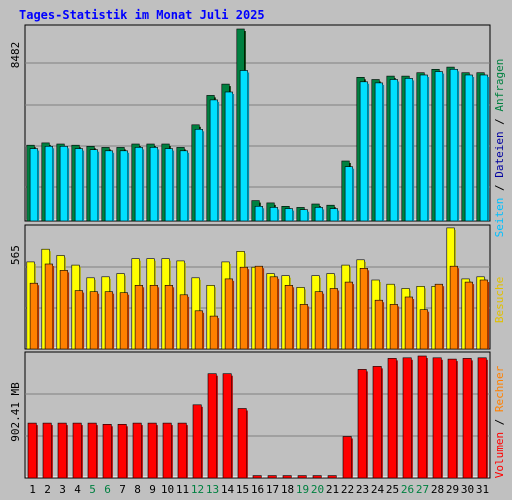 This screenshot has height=500, width=512. I want to click on x-tick-label: 6, so click(107, 489).